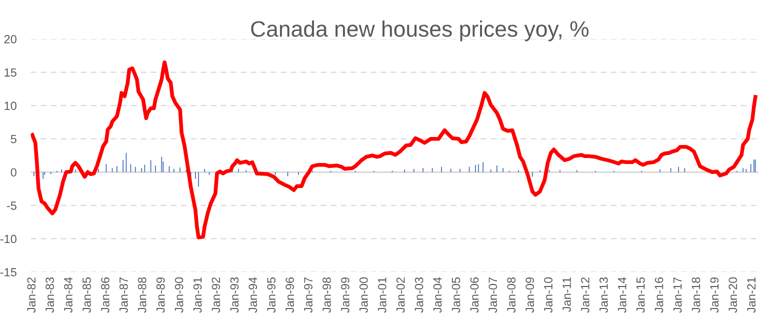  What do you see at coordinates (50, 295) in the screenshot?
I see `x-tick-label: Jan-83` at bounding box center [50, 295].